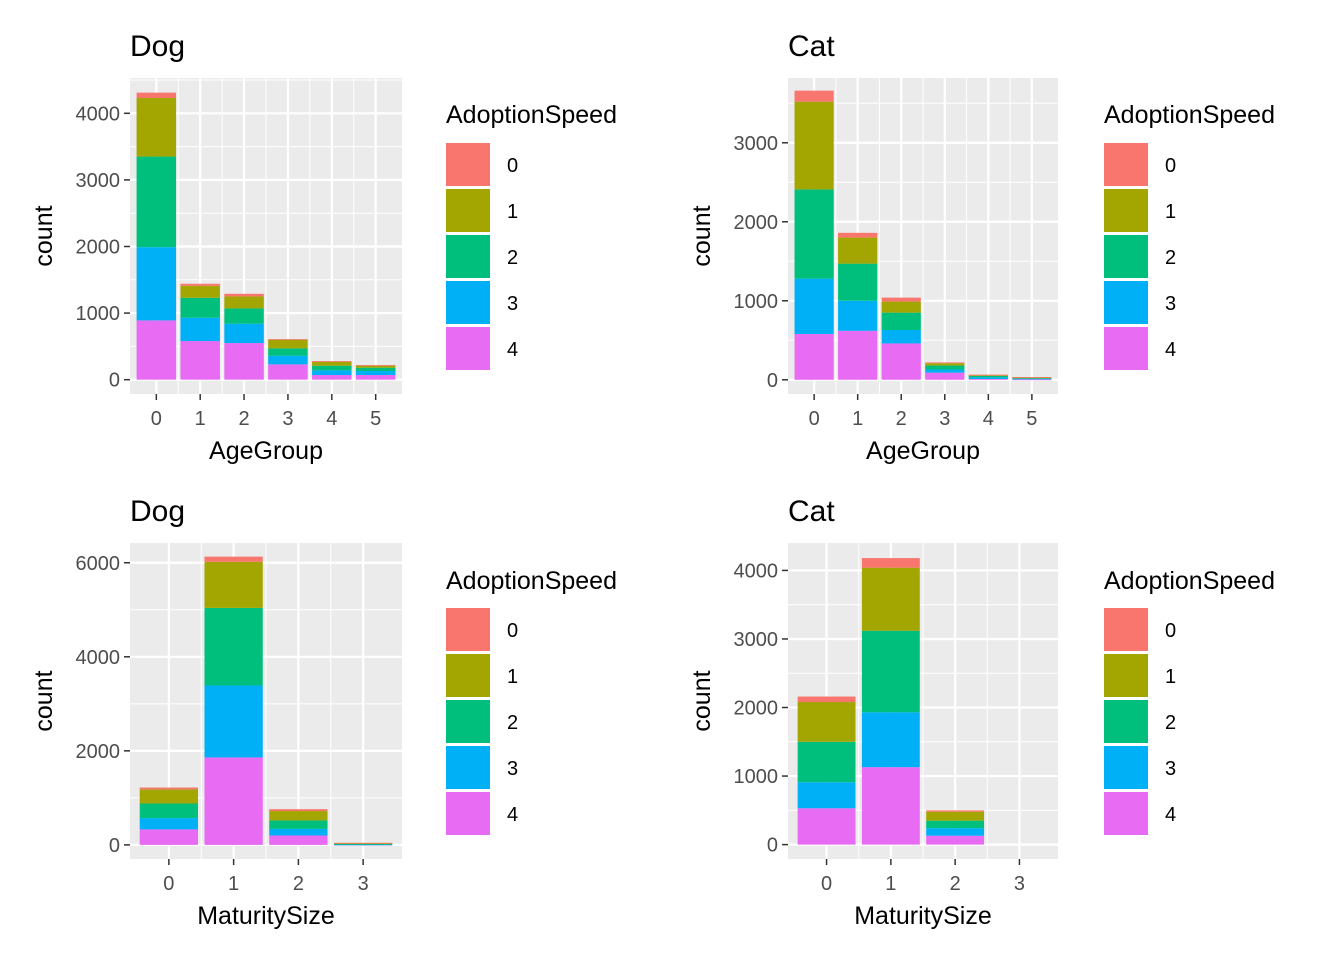  What do you see at coordinates (266, 451) in the screenshot?
I see `x-axis-title: AgeGroup` at bounding box center [266, 451].